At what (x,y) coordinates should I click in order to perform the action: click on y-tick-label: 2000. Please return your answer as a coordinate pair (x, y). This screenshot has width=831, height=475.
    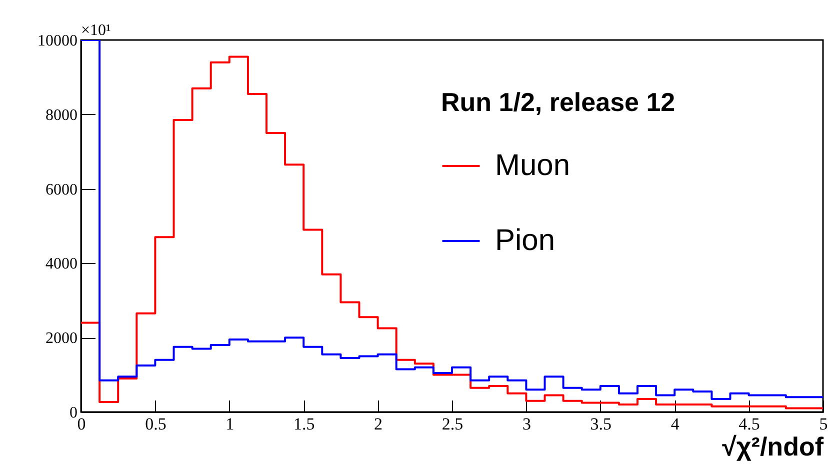
    Looking at the image, I should click on (62, 339).